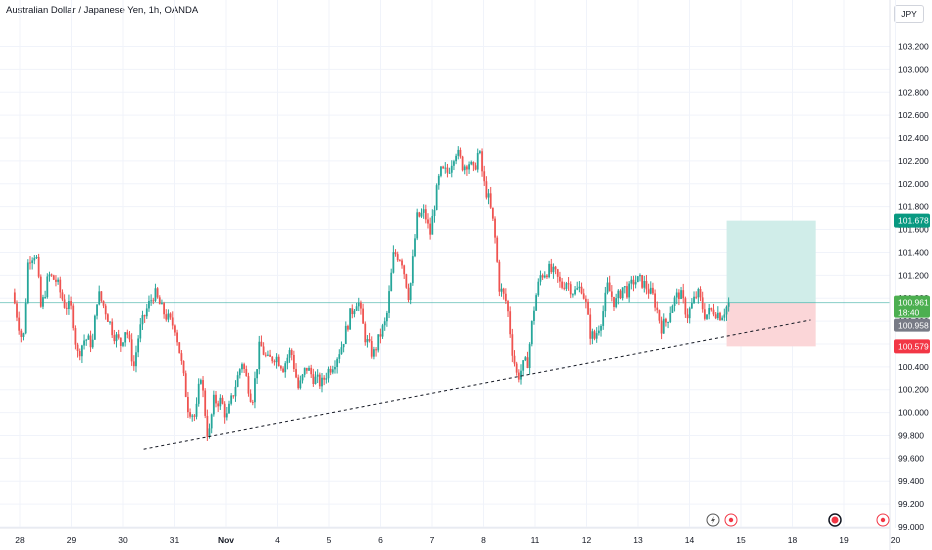 The image size is (932, 550). I want to click on stop-price-tag-bg, so click(912, 346).